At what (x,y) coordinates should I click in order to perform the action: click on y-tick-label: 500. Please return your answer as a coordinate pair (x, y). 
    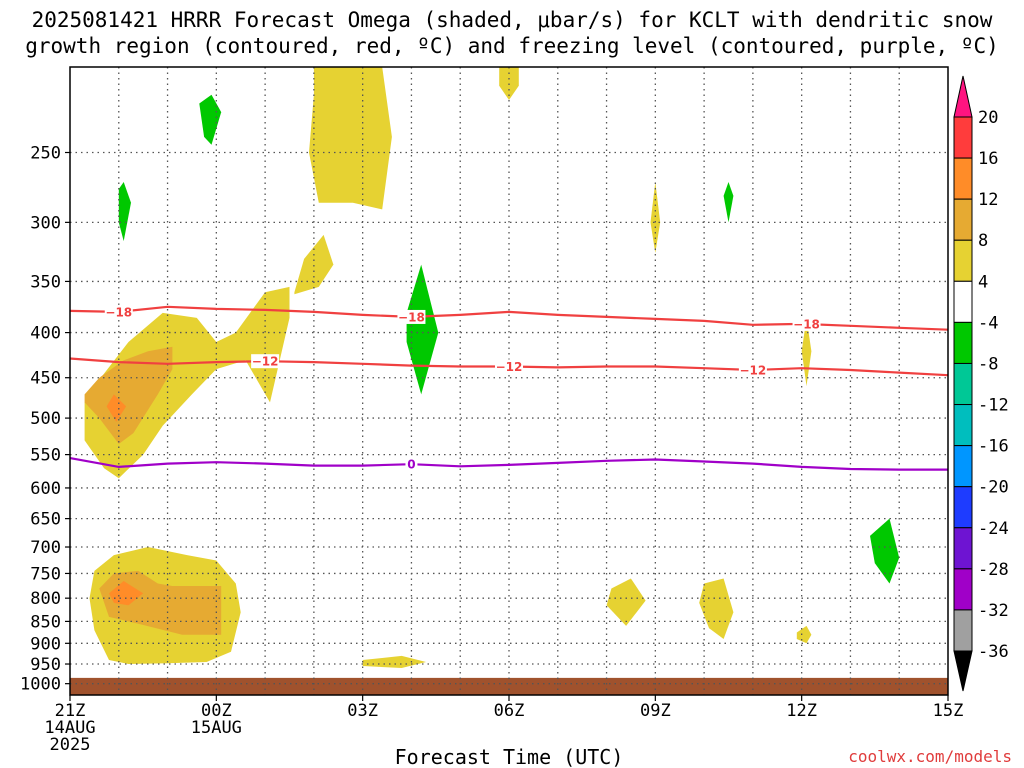
    Looking at the image, I should click on (45, 419).